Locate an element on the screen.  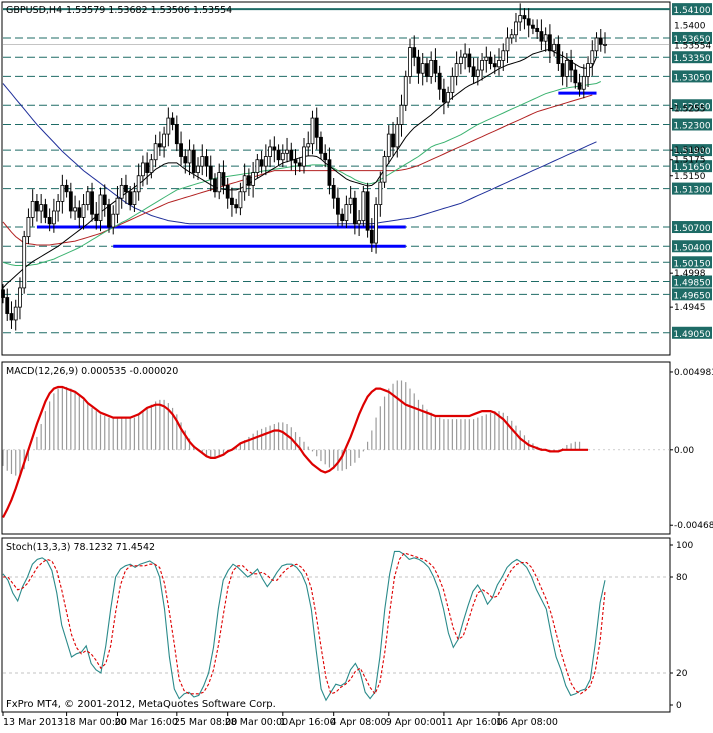
macd-title: MACD(12,26,9) 0.000535 -0.000020 is located at coordinates (92, 371).